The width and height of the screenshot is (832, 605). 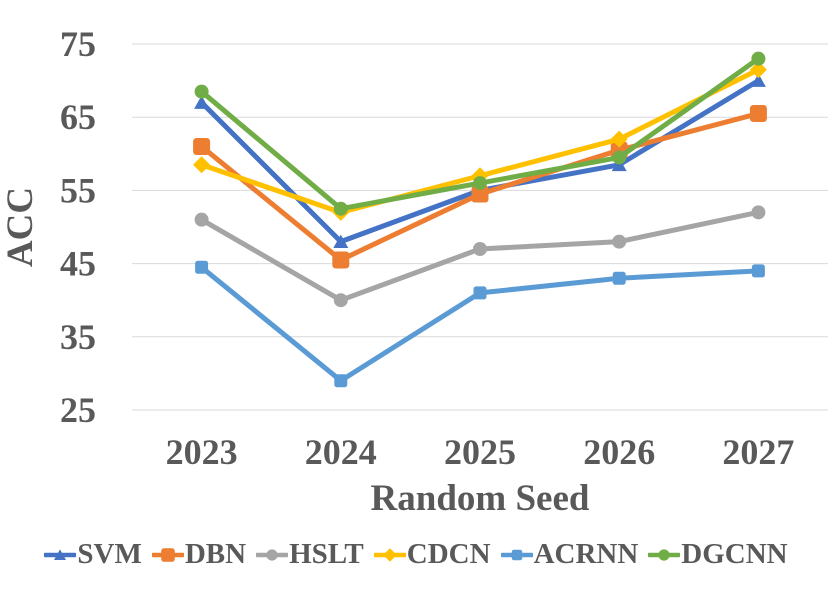 I want to click on hslt-legend-marker-icon, so click(x=272, y=554).